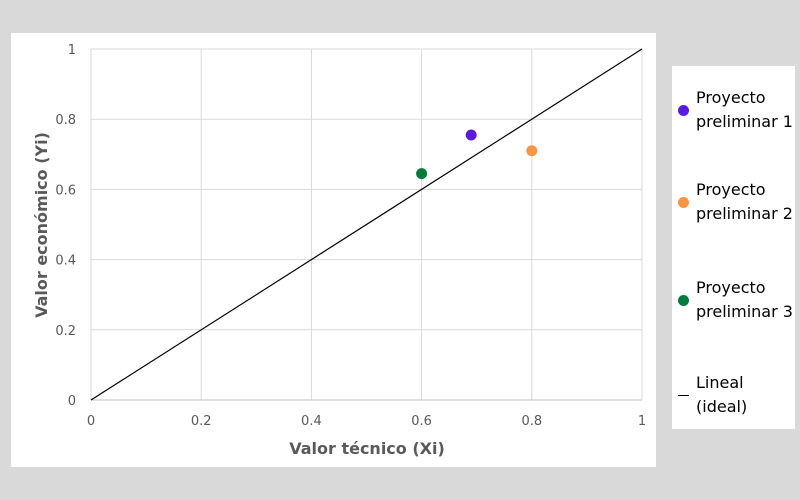 The width and height of the screenshot is (800, 500). I want to click on legend-line-swatch, so click(683, 395).